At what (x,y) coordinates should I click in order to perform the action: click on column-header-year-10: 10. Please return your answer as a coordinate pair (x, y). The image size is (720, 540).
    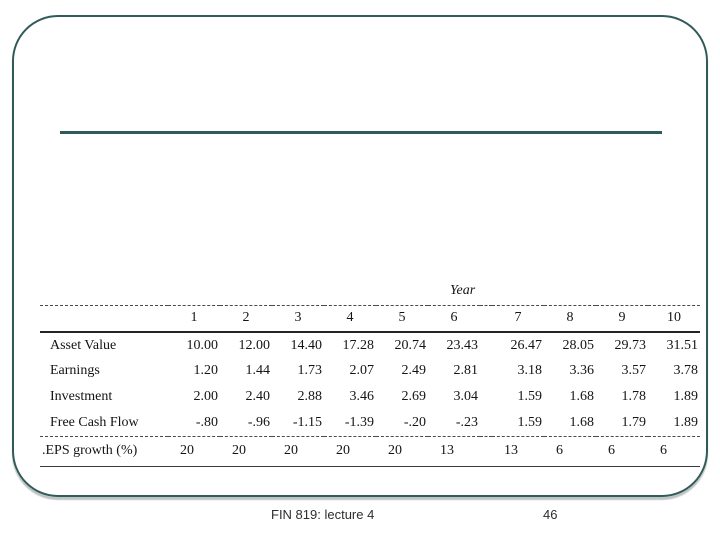
    Looking at the image, I should click on (674, 318).